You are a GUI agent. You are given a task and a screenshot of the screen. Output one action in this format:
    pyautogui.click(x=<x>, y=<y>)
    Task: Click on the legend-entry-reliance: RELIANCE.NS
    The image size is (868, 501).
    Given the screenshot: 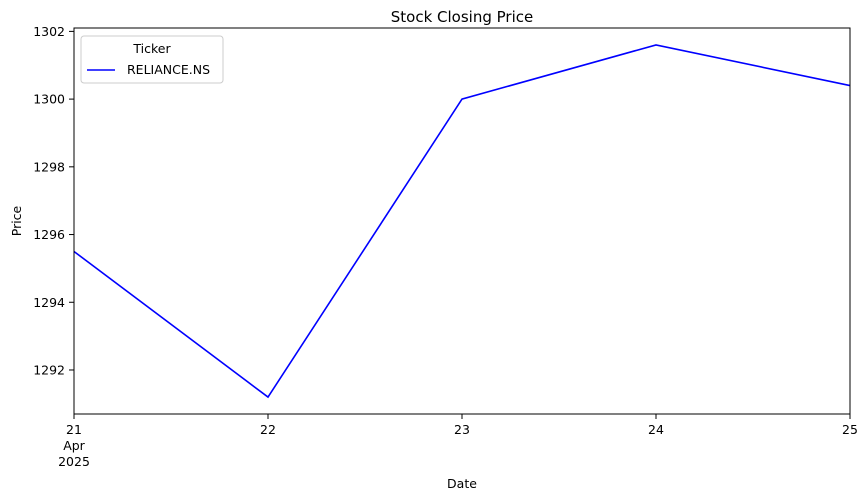 What is the action you would take?
    pyautogui.click(x=168, y=69)
    